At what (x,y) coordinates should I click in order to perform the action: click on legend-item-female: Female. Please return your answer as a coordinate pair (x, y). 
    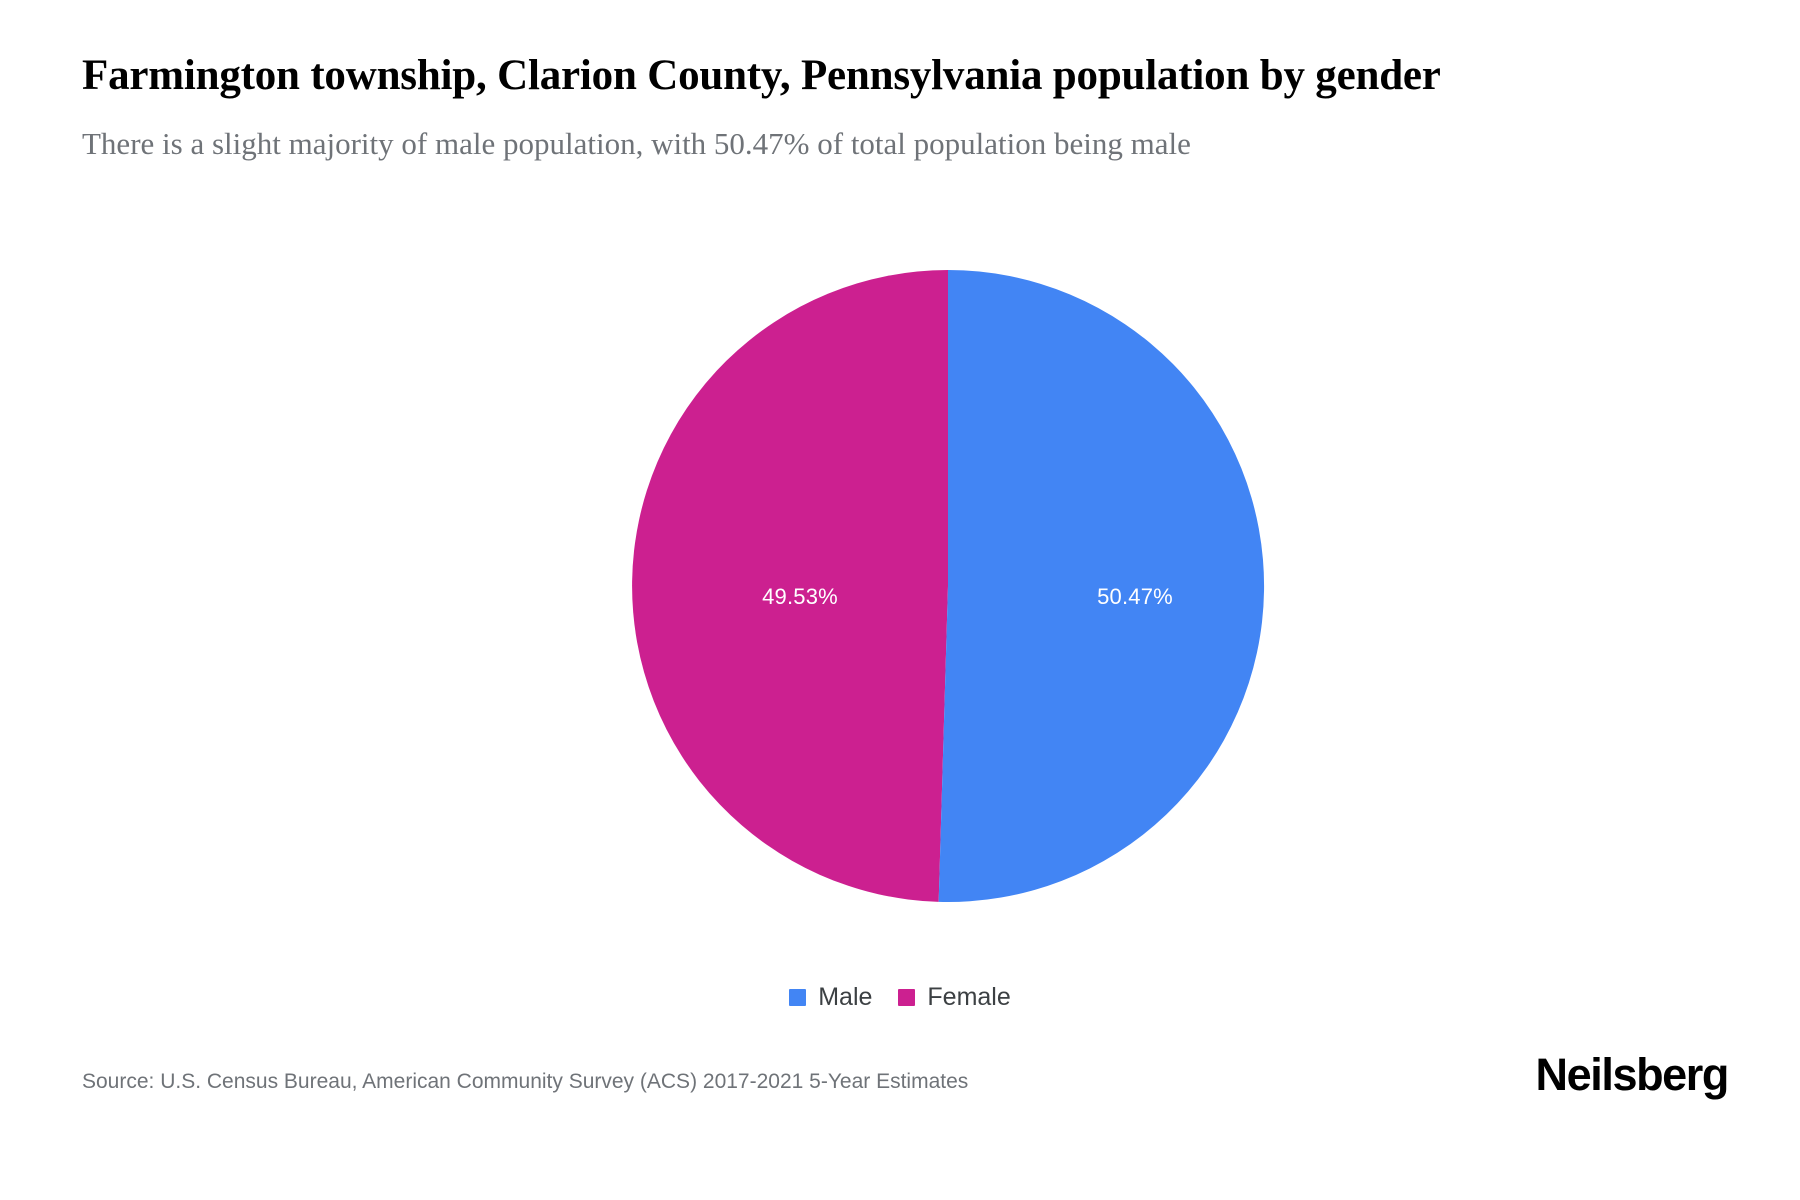
    Looking at the image, I should click on (954, 997).